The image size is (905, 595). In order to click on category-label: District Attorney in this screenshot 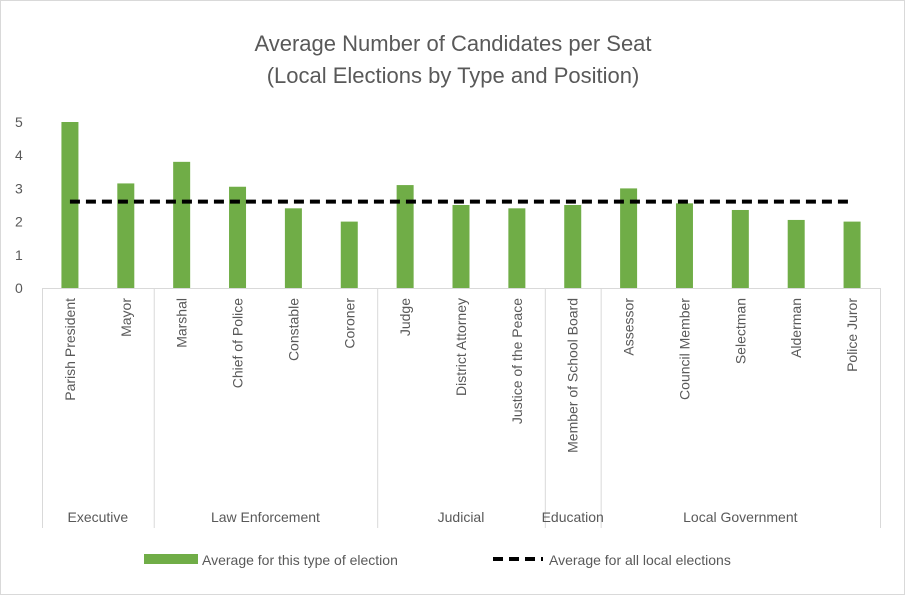, I will do `click(461, 347)`.